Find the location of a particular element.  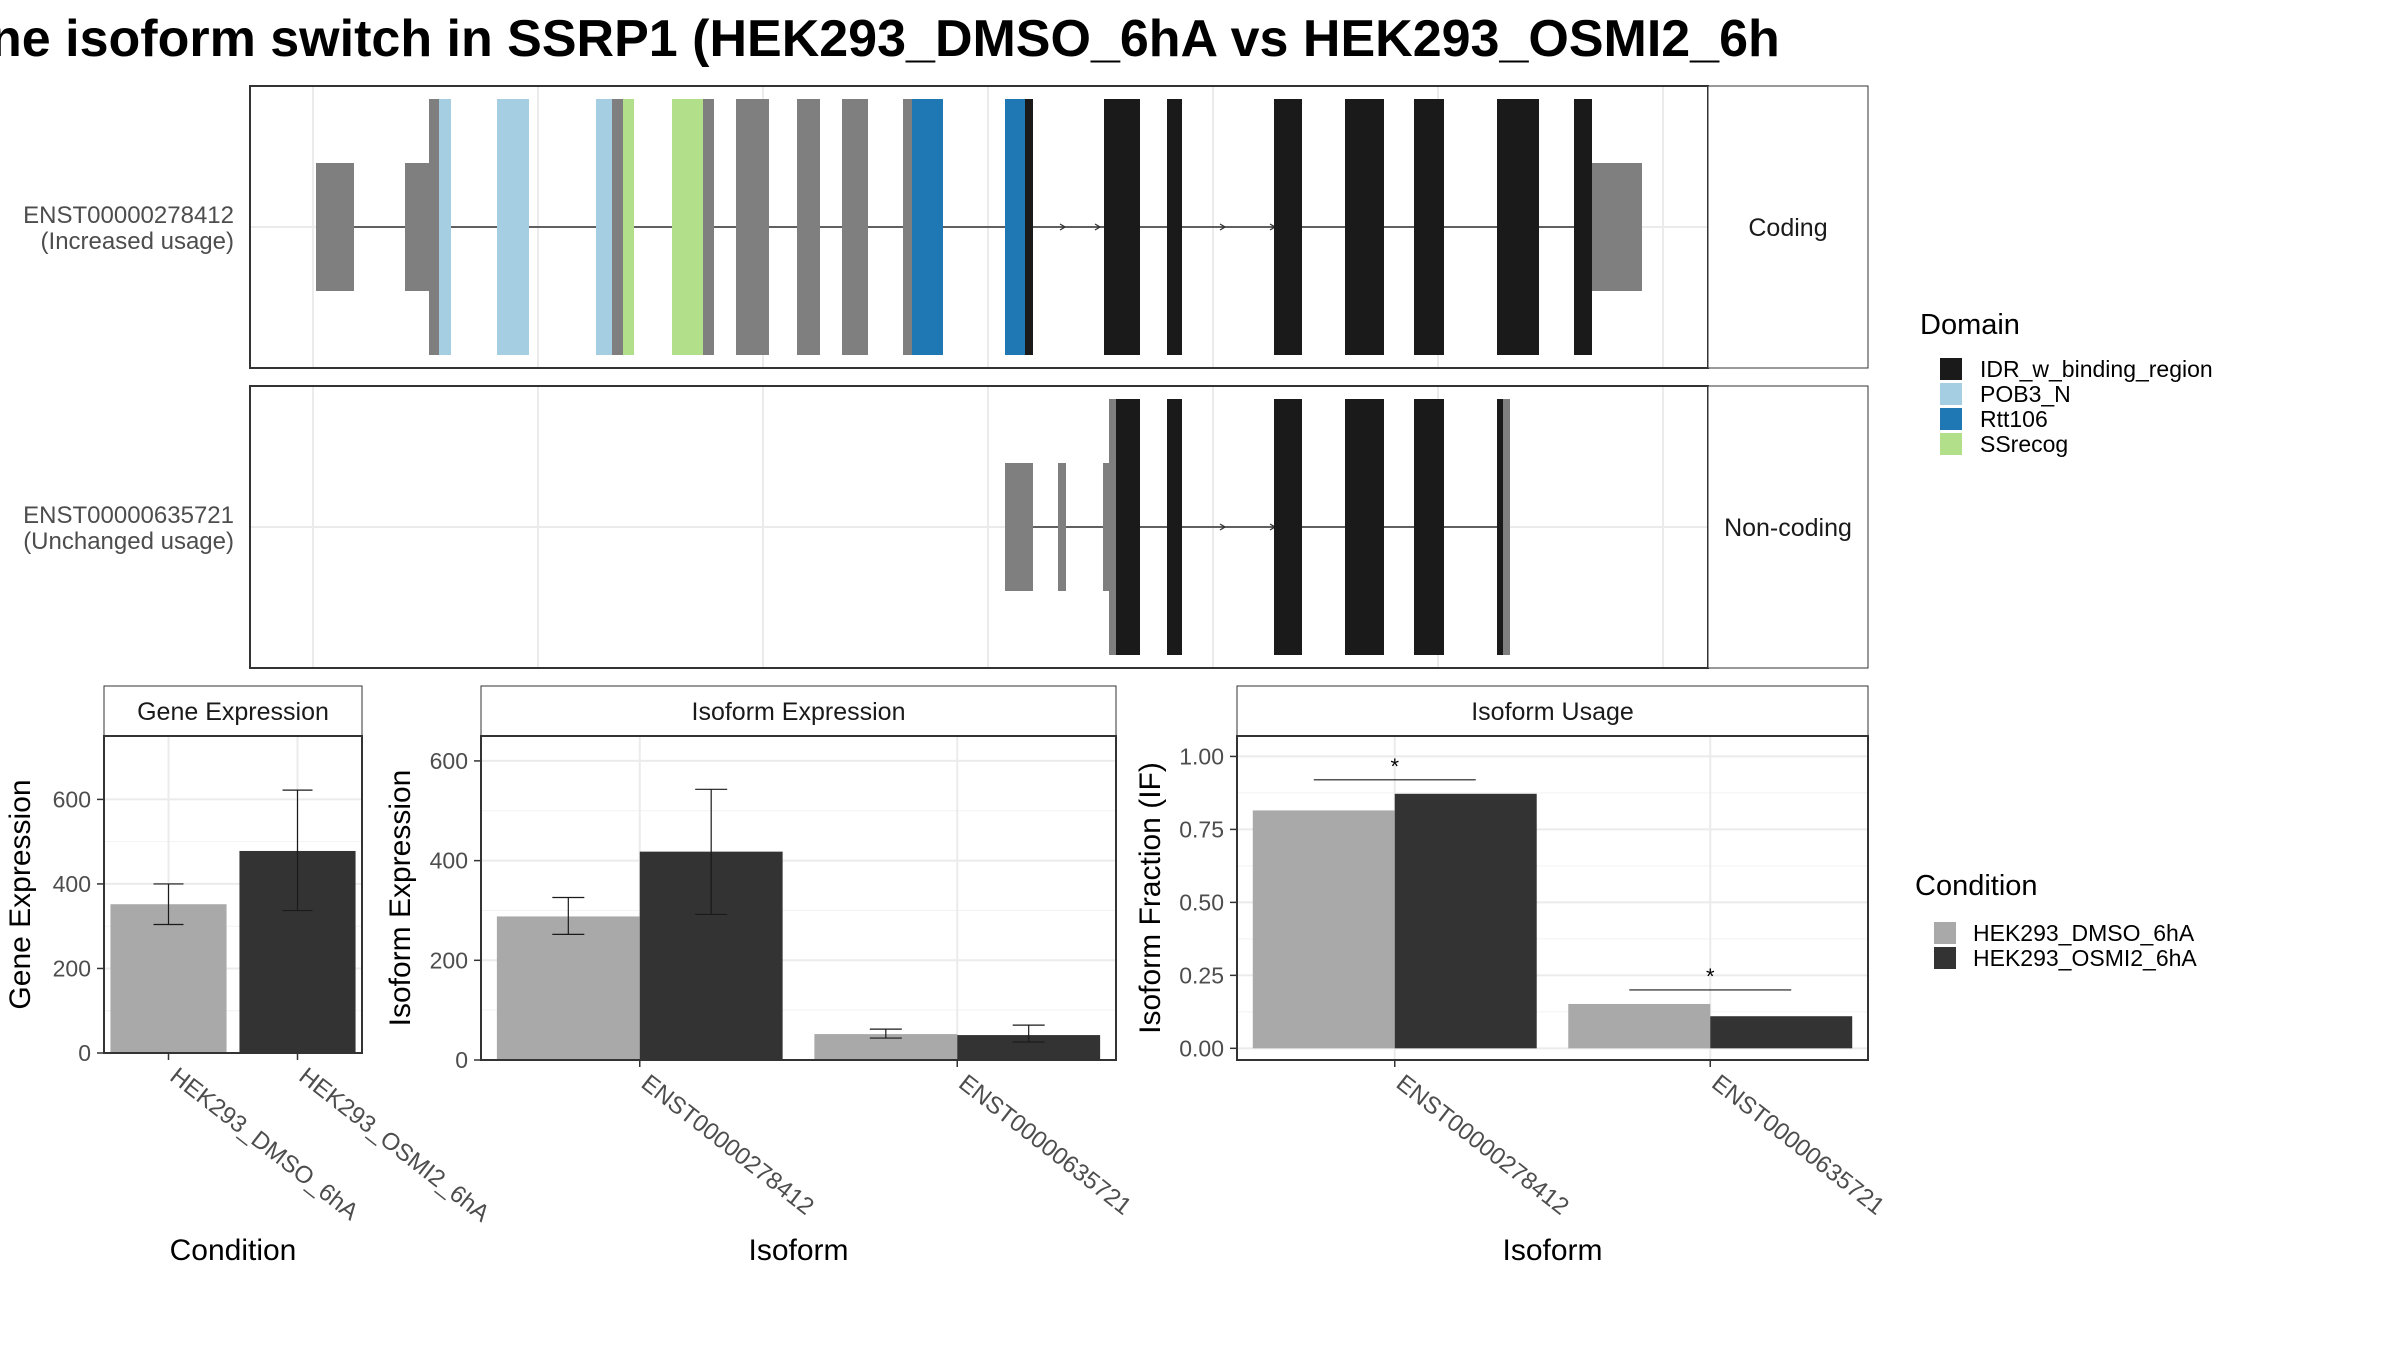

chart-title: Gene Expression is located at coordinates (233, 712).